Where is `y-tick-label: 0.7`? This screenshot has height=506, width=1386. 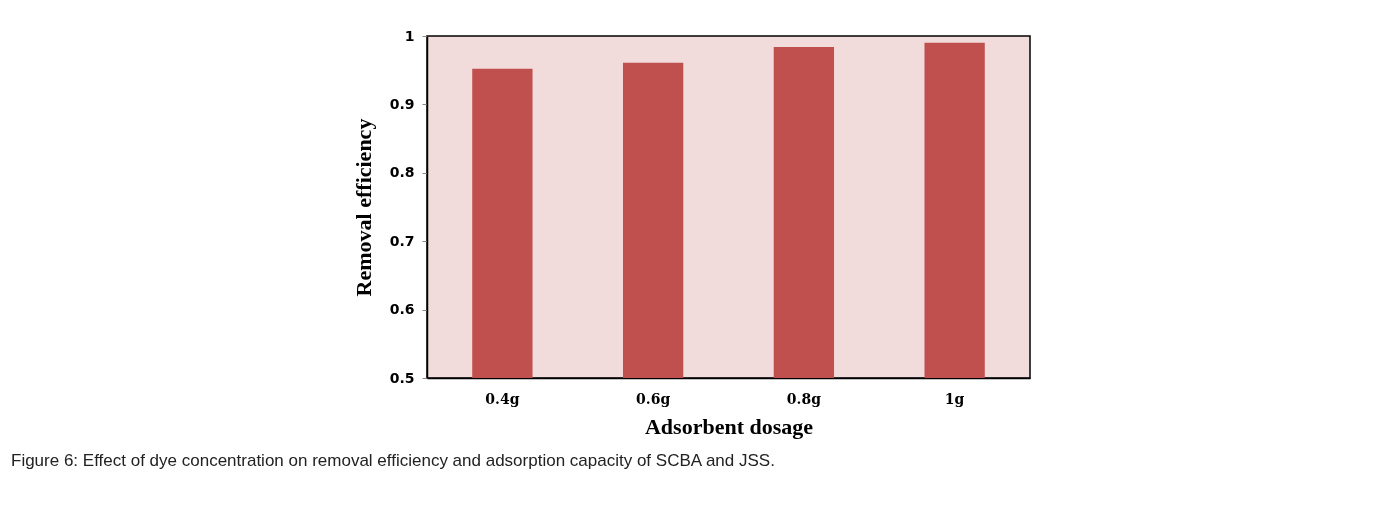
y-tick-label: 0.7 is located at coordinates (402, 240).